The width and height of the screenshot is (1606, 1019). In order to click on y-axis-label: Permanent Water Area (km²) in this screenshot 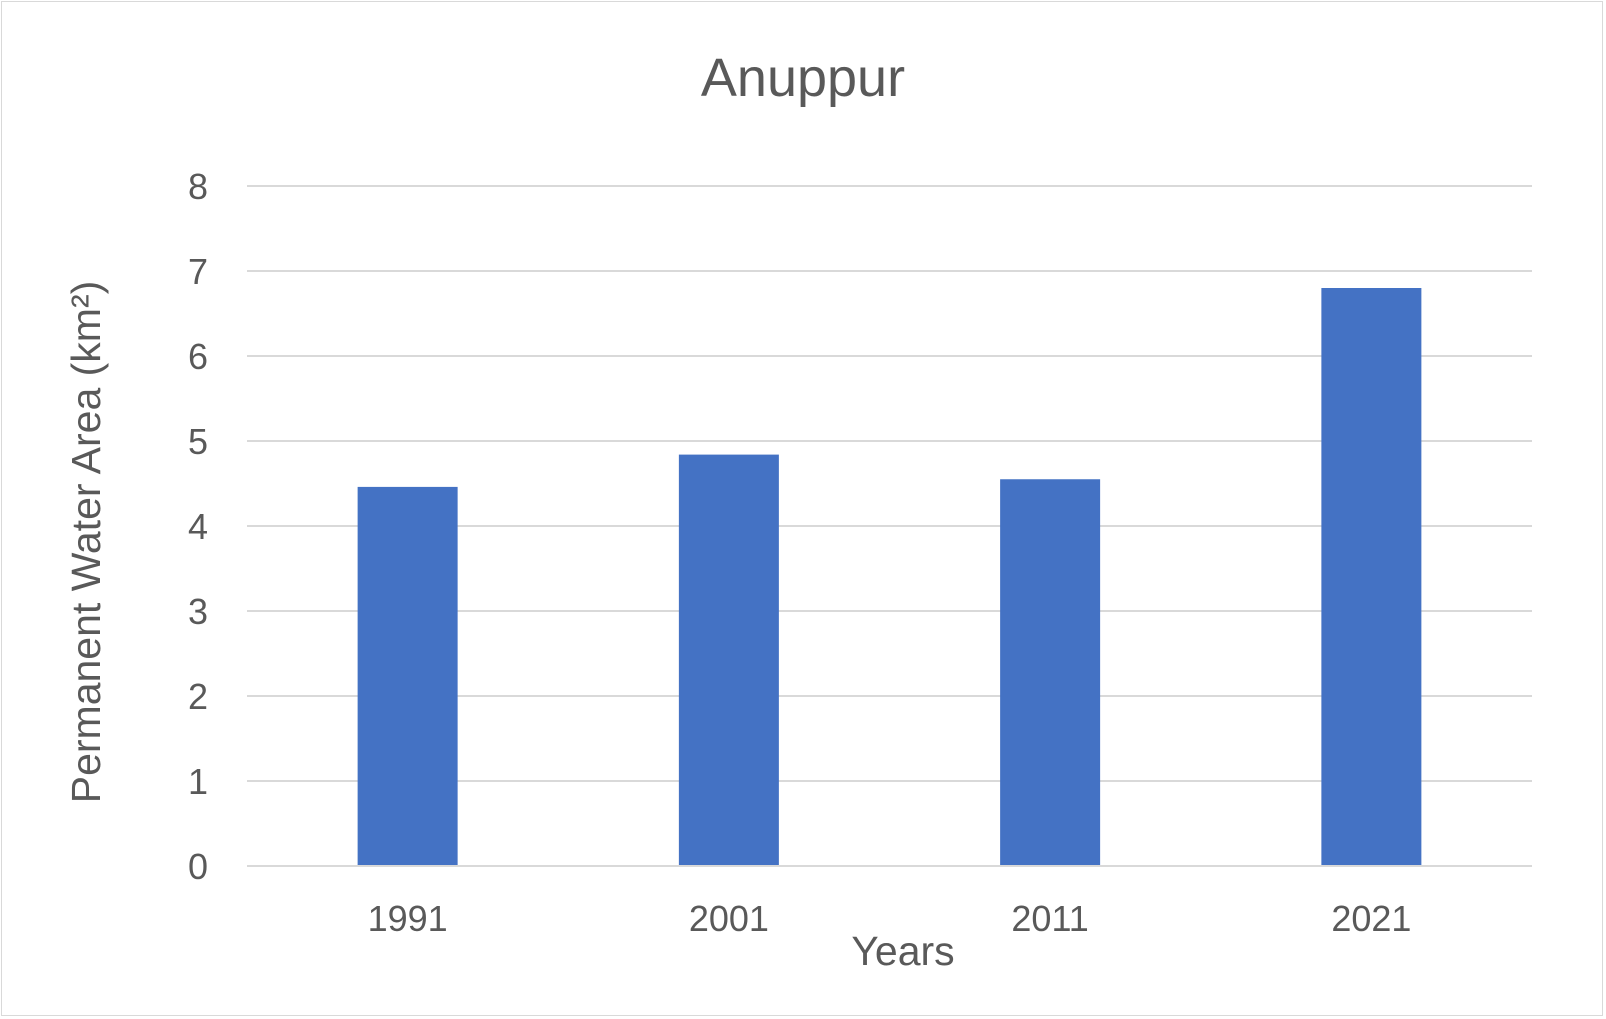, I will do `click(86, 542)`.